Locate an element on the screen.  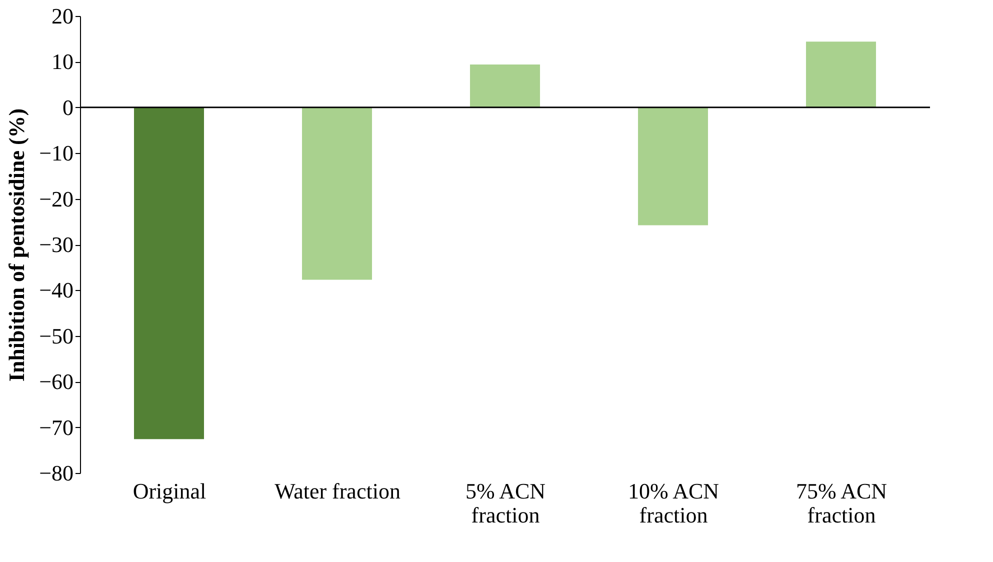
x-tick-label: 10% ACN fraction is located at coordinates (674, 503).